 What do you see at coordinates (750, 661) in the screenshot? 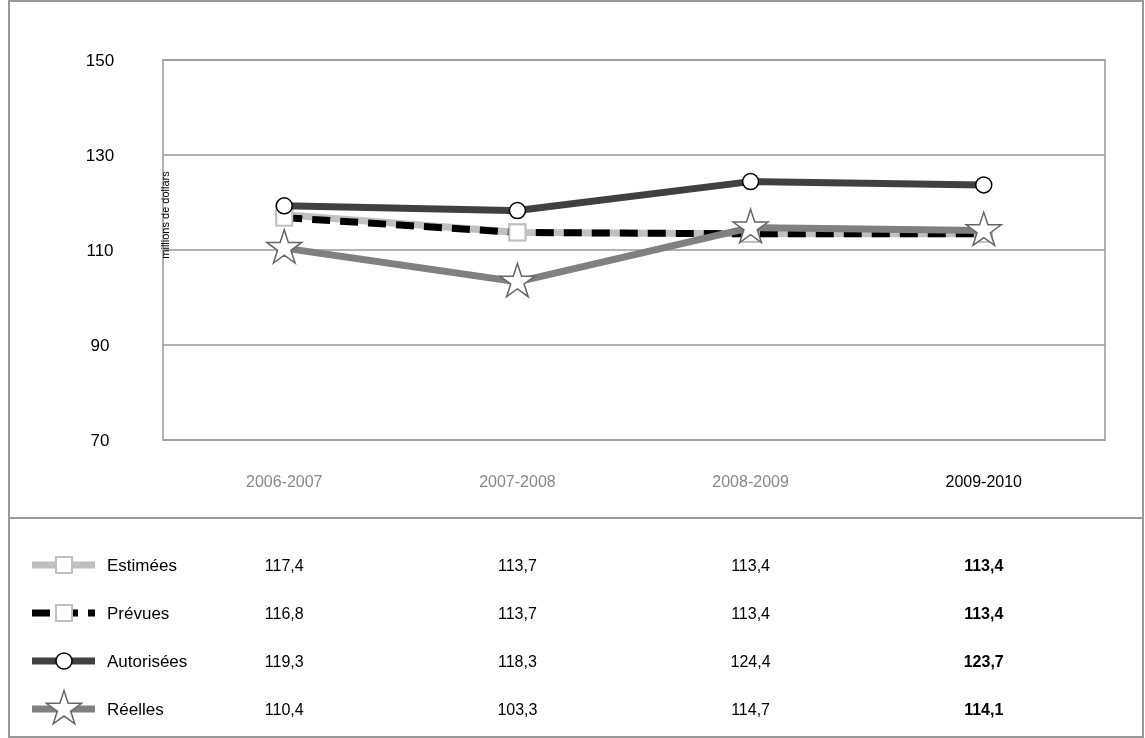
I see `data-label: 124,4` at bounding box center [750, 661].